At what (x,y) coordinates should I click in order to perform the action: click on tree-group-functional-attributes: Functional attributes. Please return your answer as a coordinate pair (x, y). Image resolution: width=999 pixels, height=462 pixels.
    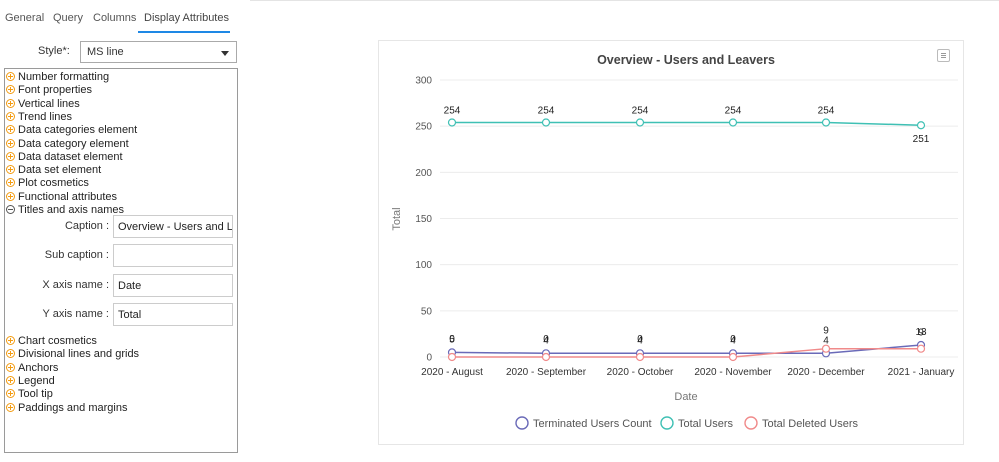
    Looking at the image, I should click on (61, 197).